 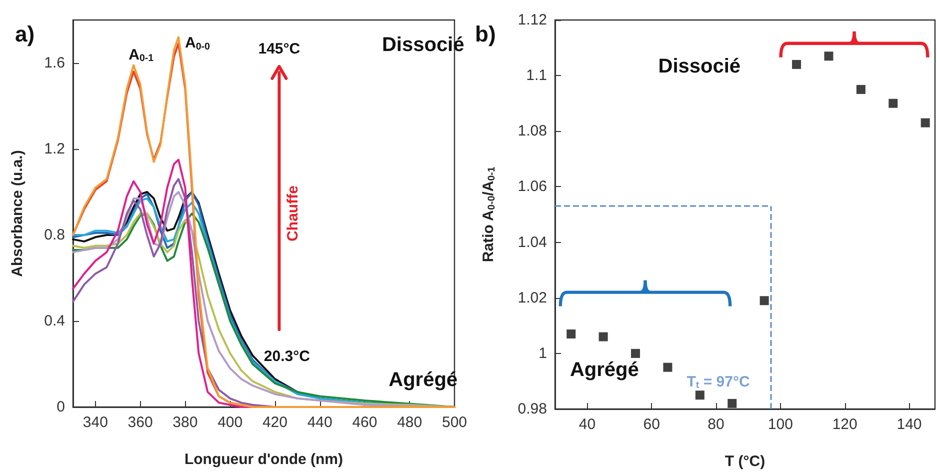 What do you see at coordinates (845, 424) in the screenshot?
I see `x-tick-label: 120` at bounding box center [845, 424].